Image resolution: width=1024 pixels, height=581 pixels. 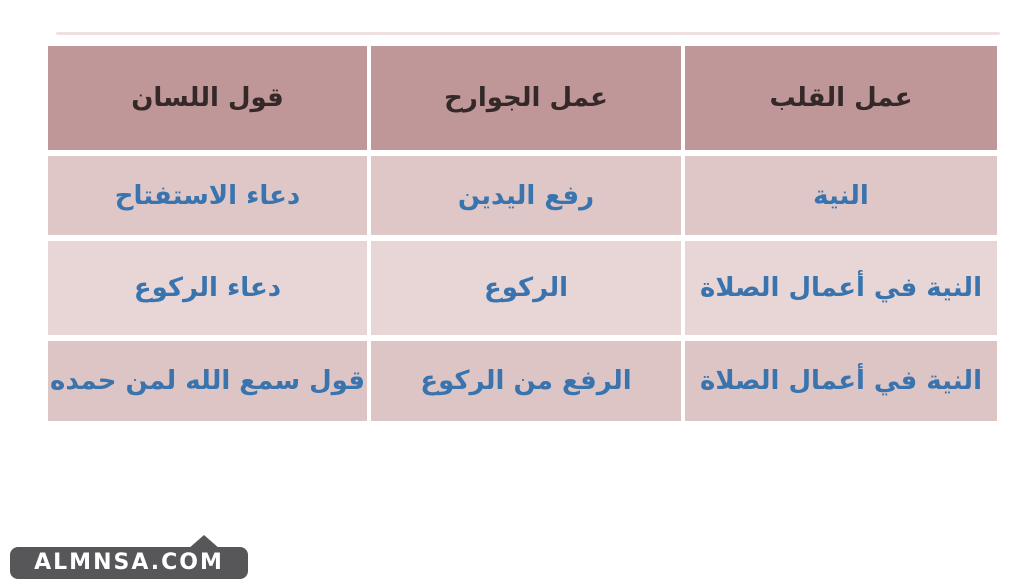 What do you see at coordinates (207, 288) in the screenshot?
I see `cell-row2-tongue: دعاء الركوع` at bounding box center [207, 288].